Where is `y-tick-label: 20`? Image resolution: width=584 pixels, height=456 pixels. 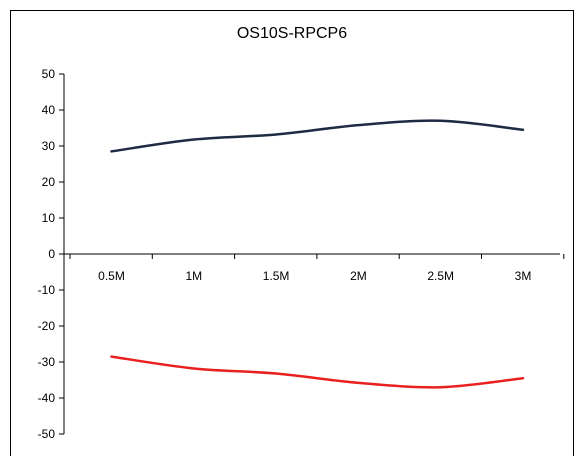 y-tick-label: 20 is located at coordinates (49, 182).